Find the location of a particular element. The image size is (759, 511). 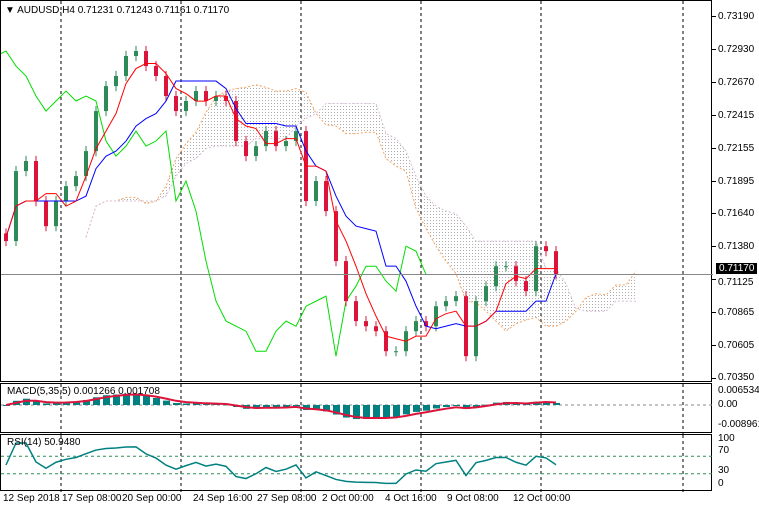

collapse-triangle-icon: ▼ is located at coordinates (10, 10).